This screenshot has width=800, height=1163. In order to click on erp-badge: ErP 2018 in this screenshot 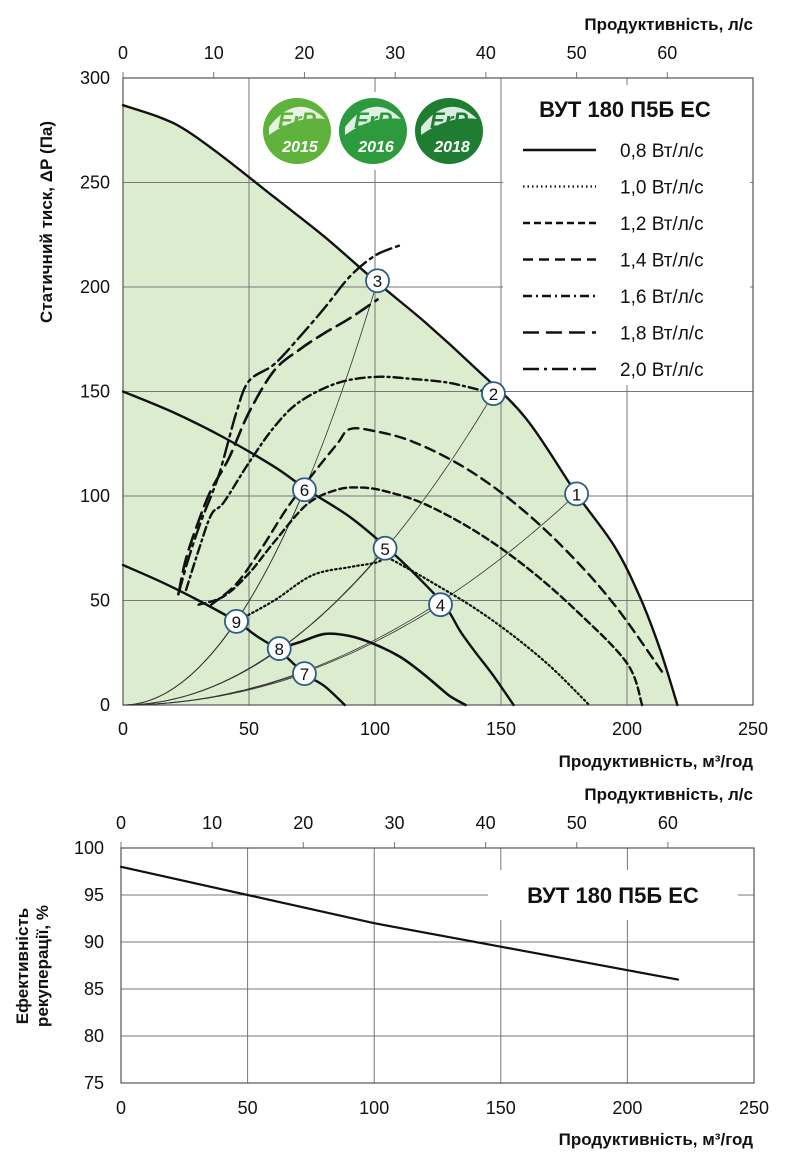, I will do `click(449, 131)`.